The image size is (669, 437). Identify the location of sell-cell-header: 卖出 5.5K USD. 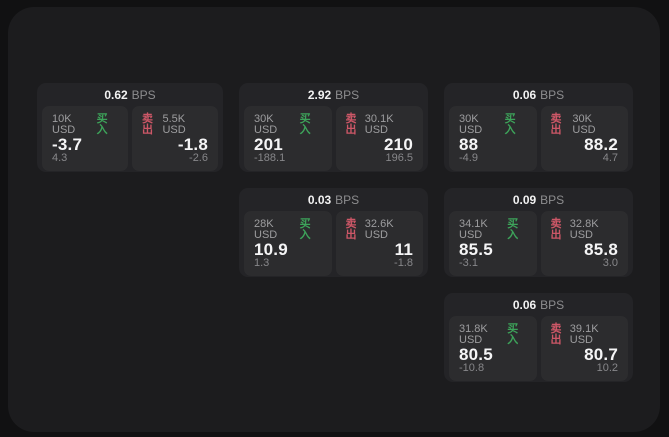
(175, 125).